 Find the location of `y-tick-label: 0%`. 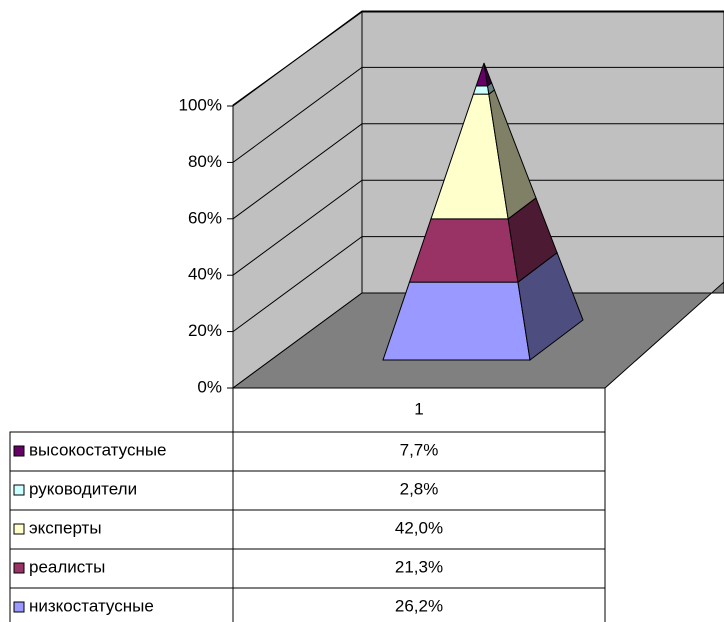

y-tick-label: 0% is located at coordinates (209, 386).